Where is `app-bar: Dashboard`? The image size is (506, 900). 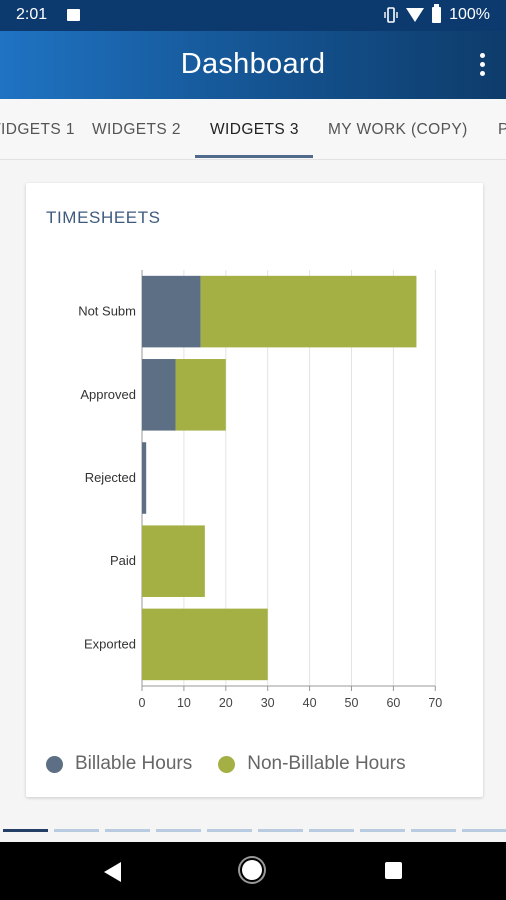
app-bar: Dashboard is located at coordinates (253, 65).